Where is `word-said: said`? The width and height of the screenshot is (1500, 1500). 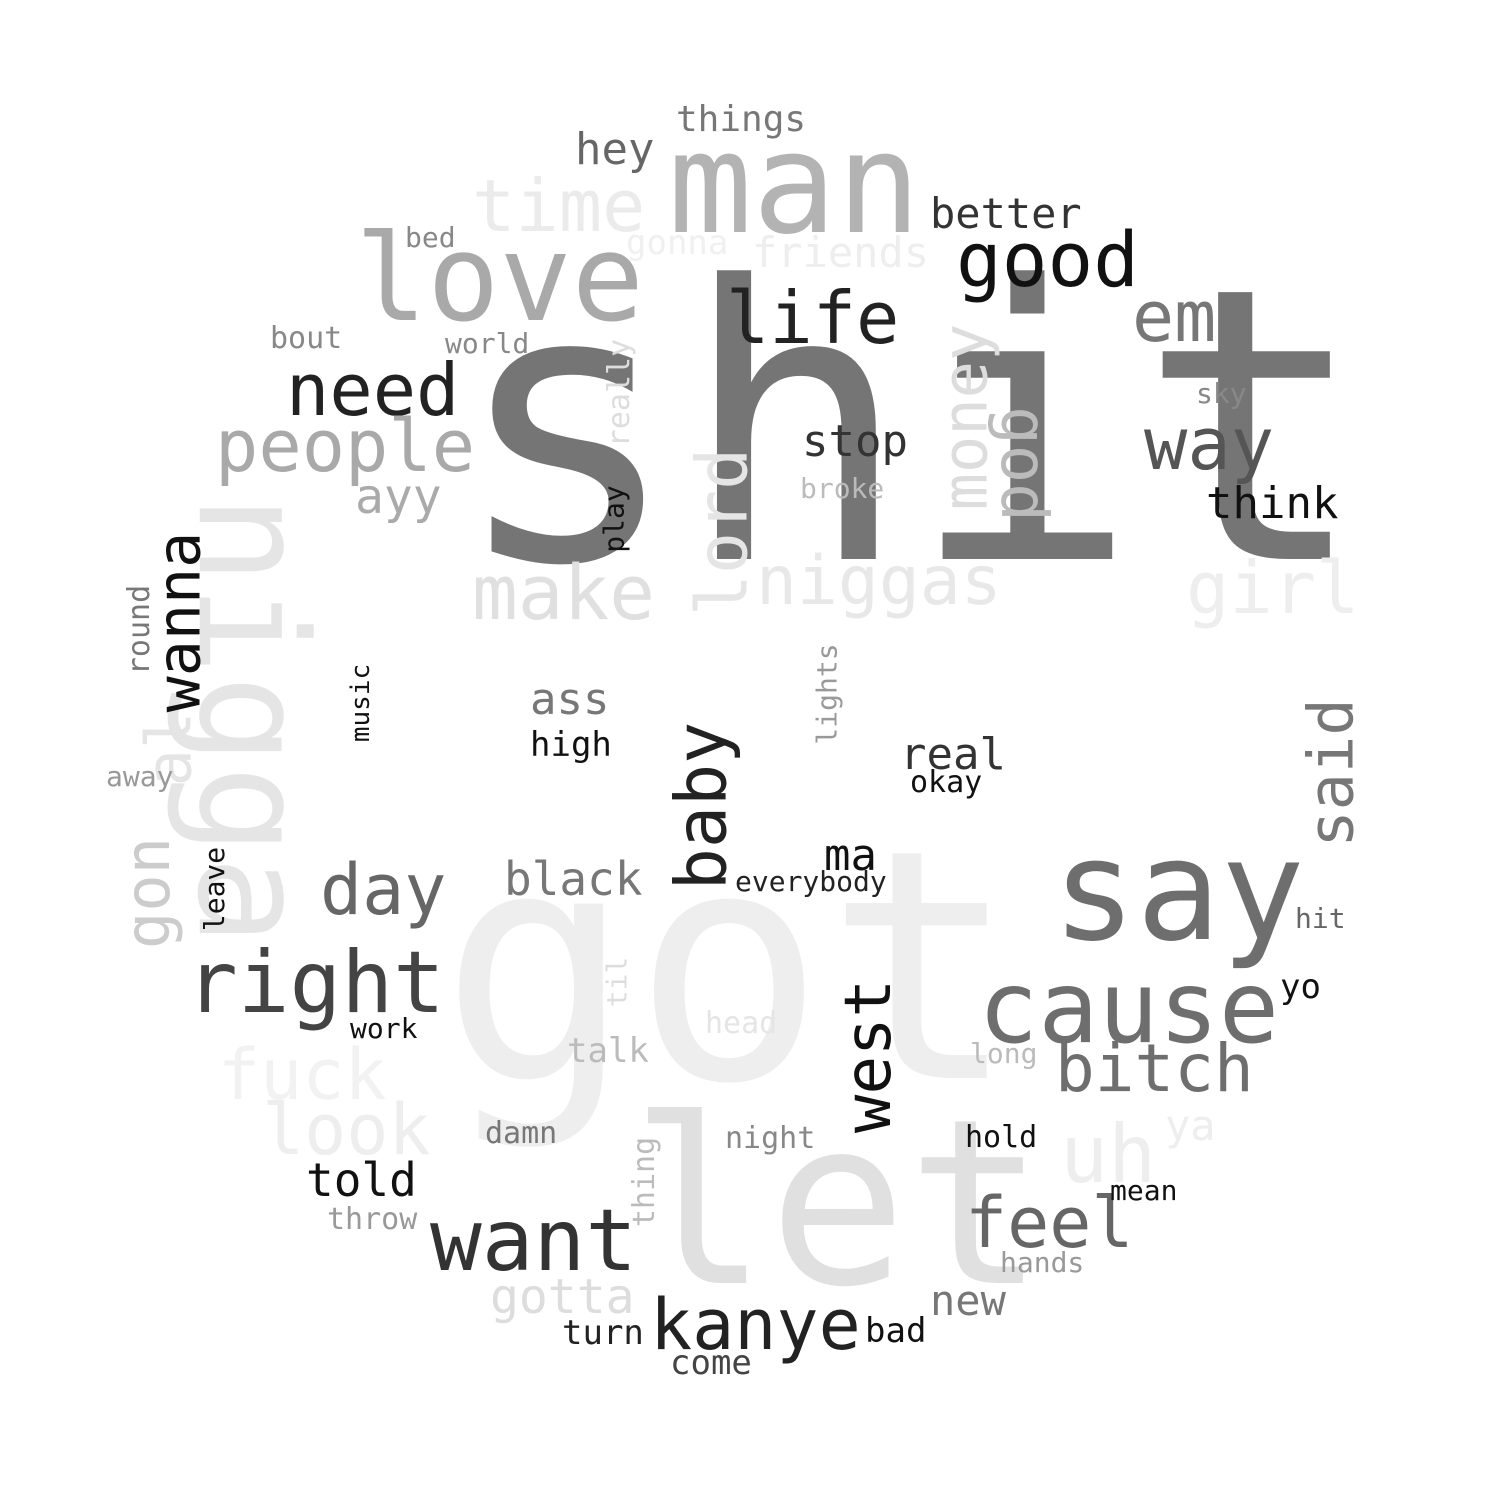
word-said: said is located at coordinates (1331, 773).